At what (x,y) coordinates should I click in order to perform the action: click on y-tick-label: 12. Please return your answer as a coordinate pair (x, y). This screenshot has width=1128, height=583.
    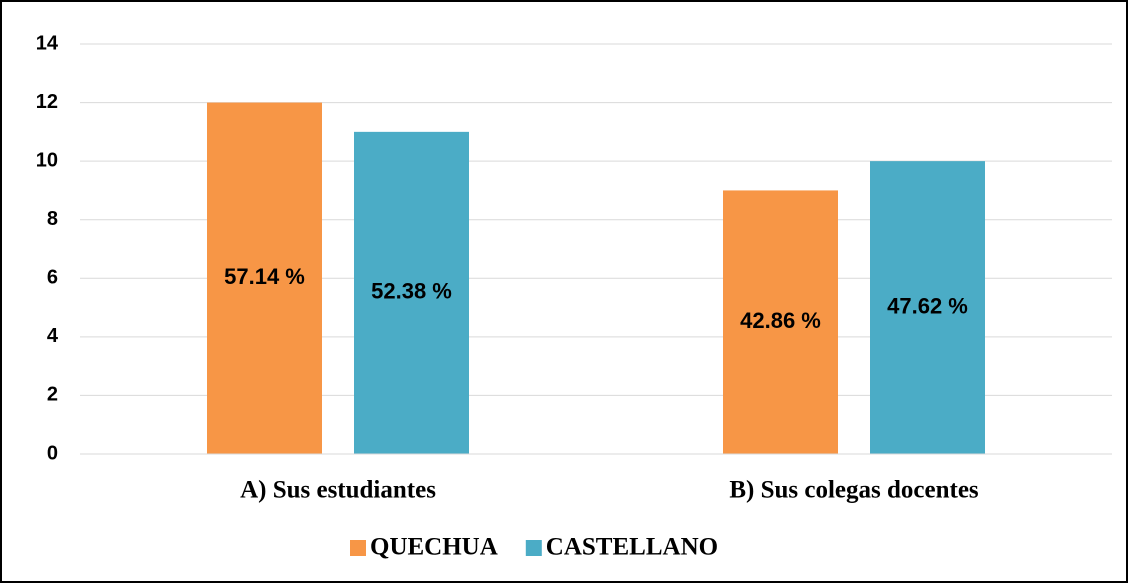
    Looking at the image, I should click on (47, 102).